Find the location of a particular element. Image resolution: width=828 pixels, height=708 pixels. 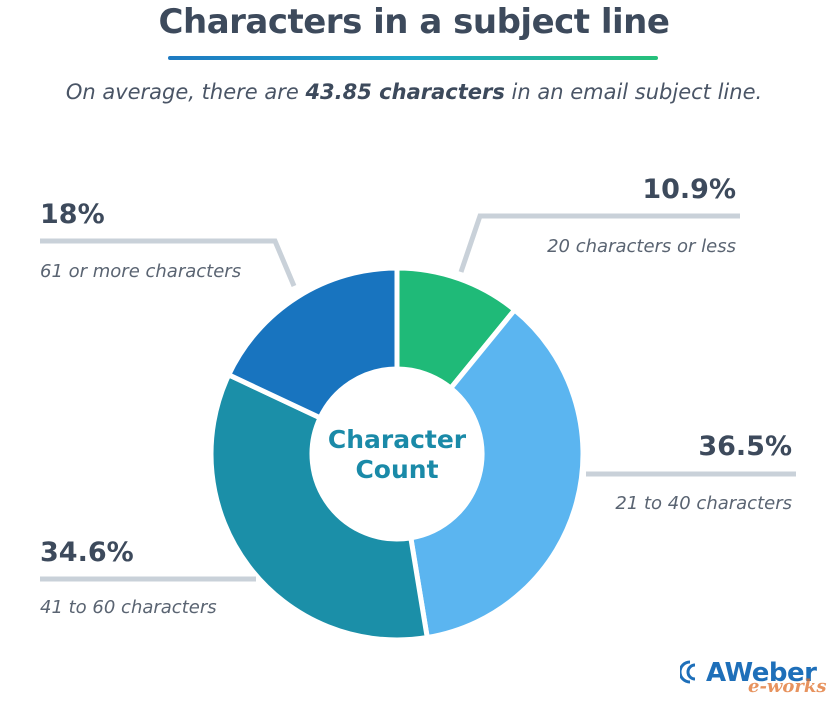

slice-description-label-2: 41 to 60 characters is located at coordinates (128, 607).